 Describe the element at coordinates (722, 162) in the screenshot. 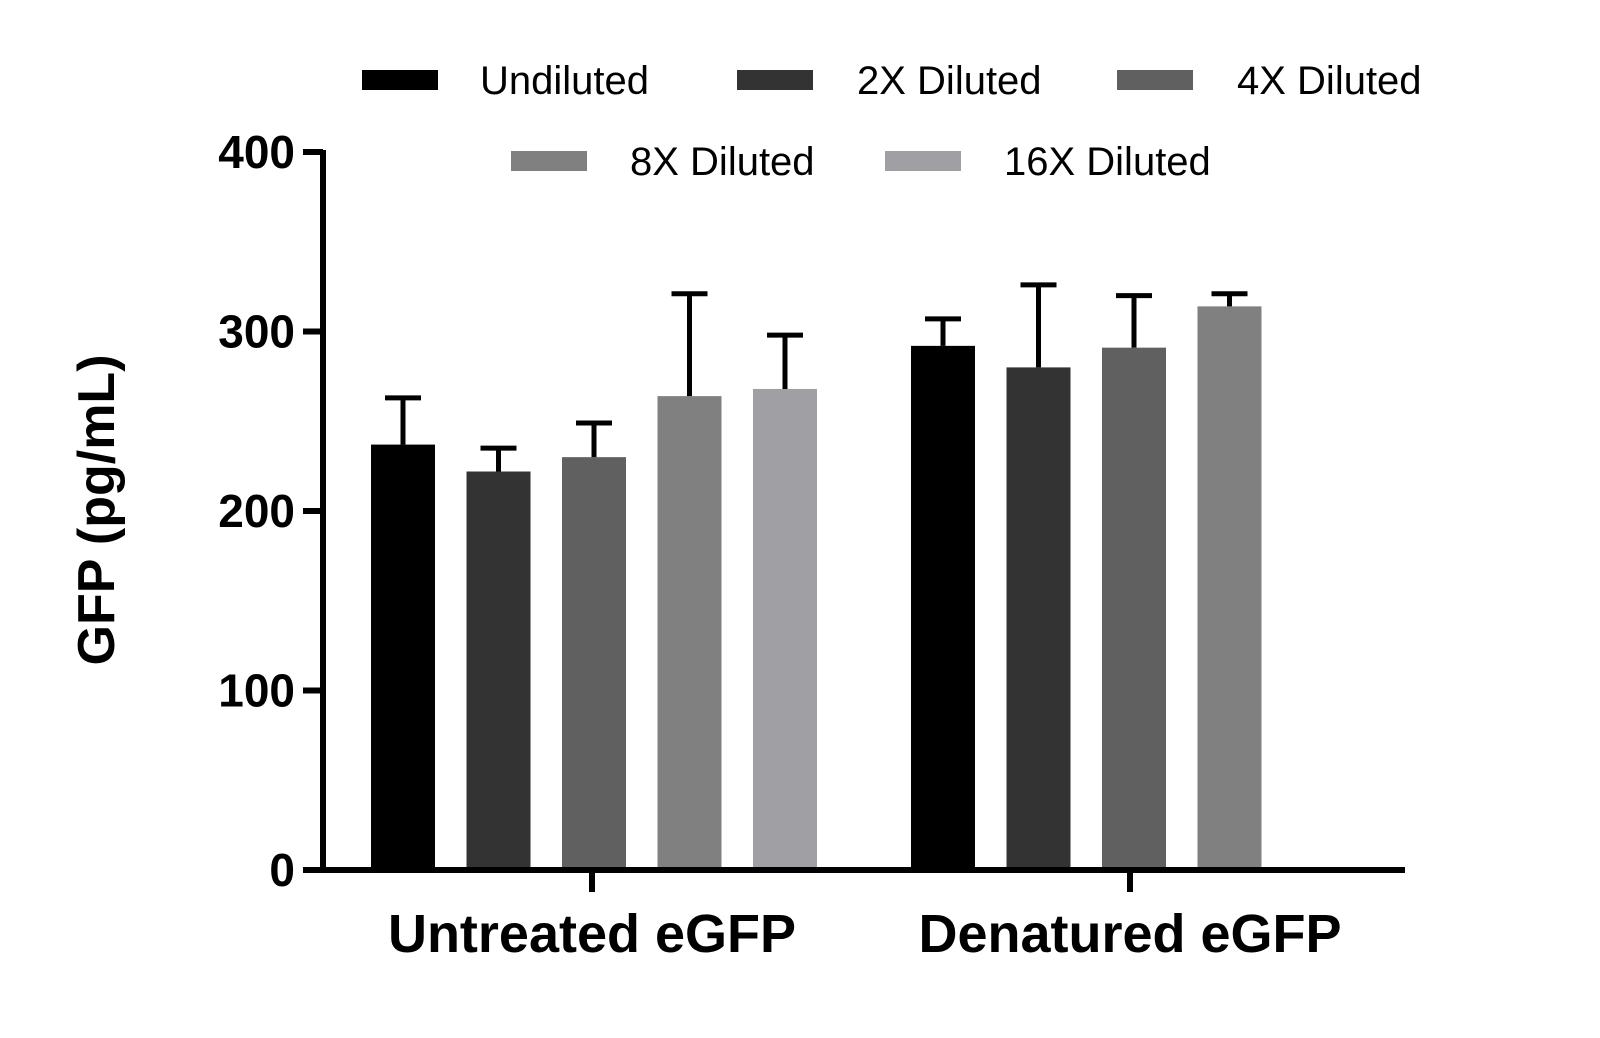

I see `legend-label-8x-diluted: 8X Diluted` at that location.